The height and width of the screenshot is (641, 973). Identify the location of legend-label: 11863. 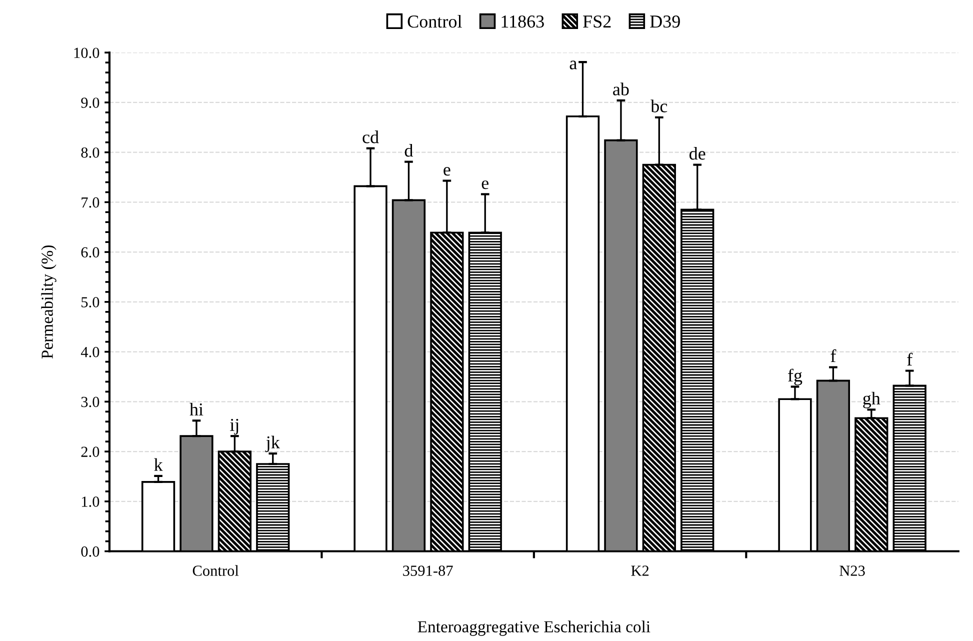
(523, 21).